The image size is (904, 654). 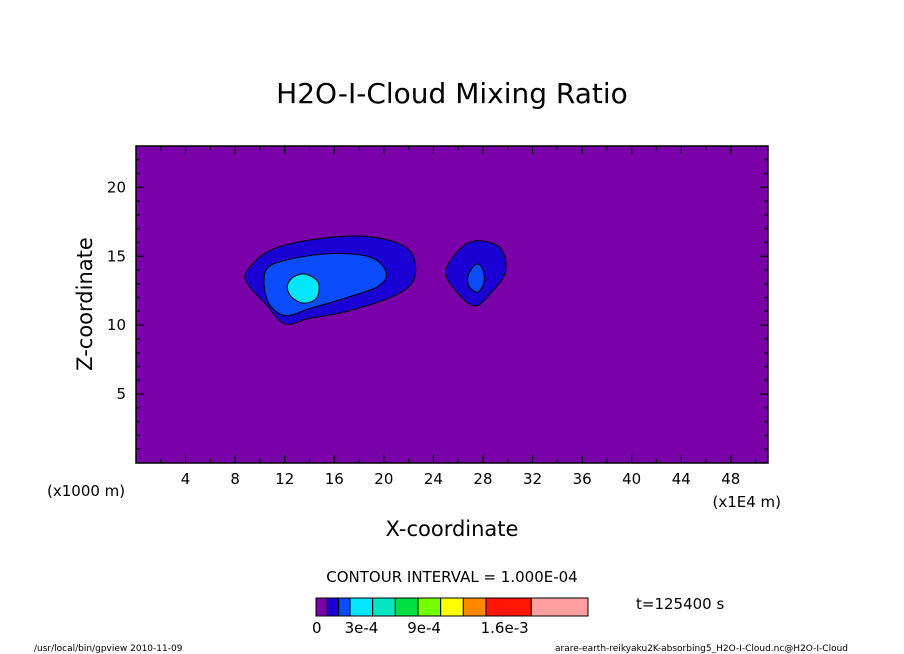 I want to click on contour-regions, so click(x=375, y=280).